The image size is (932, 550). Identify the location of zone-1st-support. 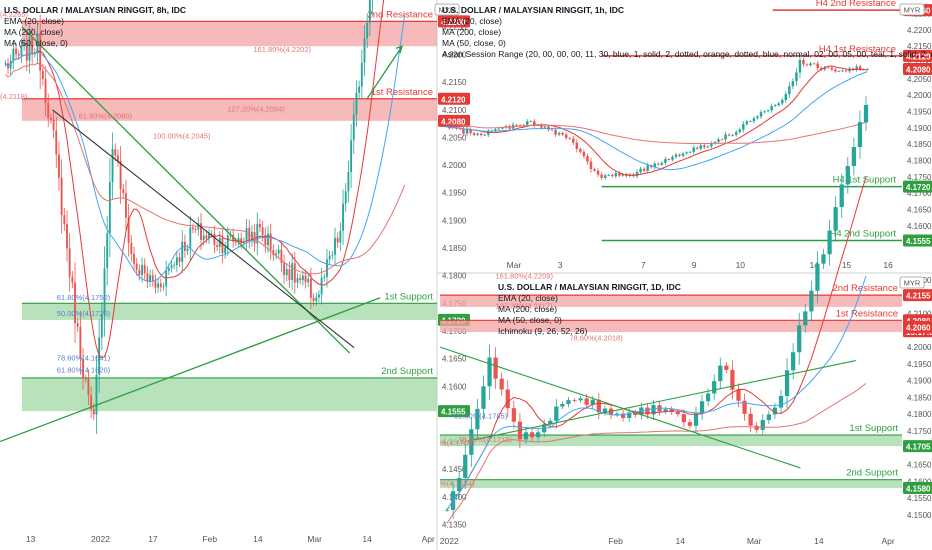
(671, 441).